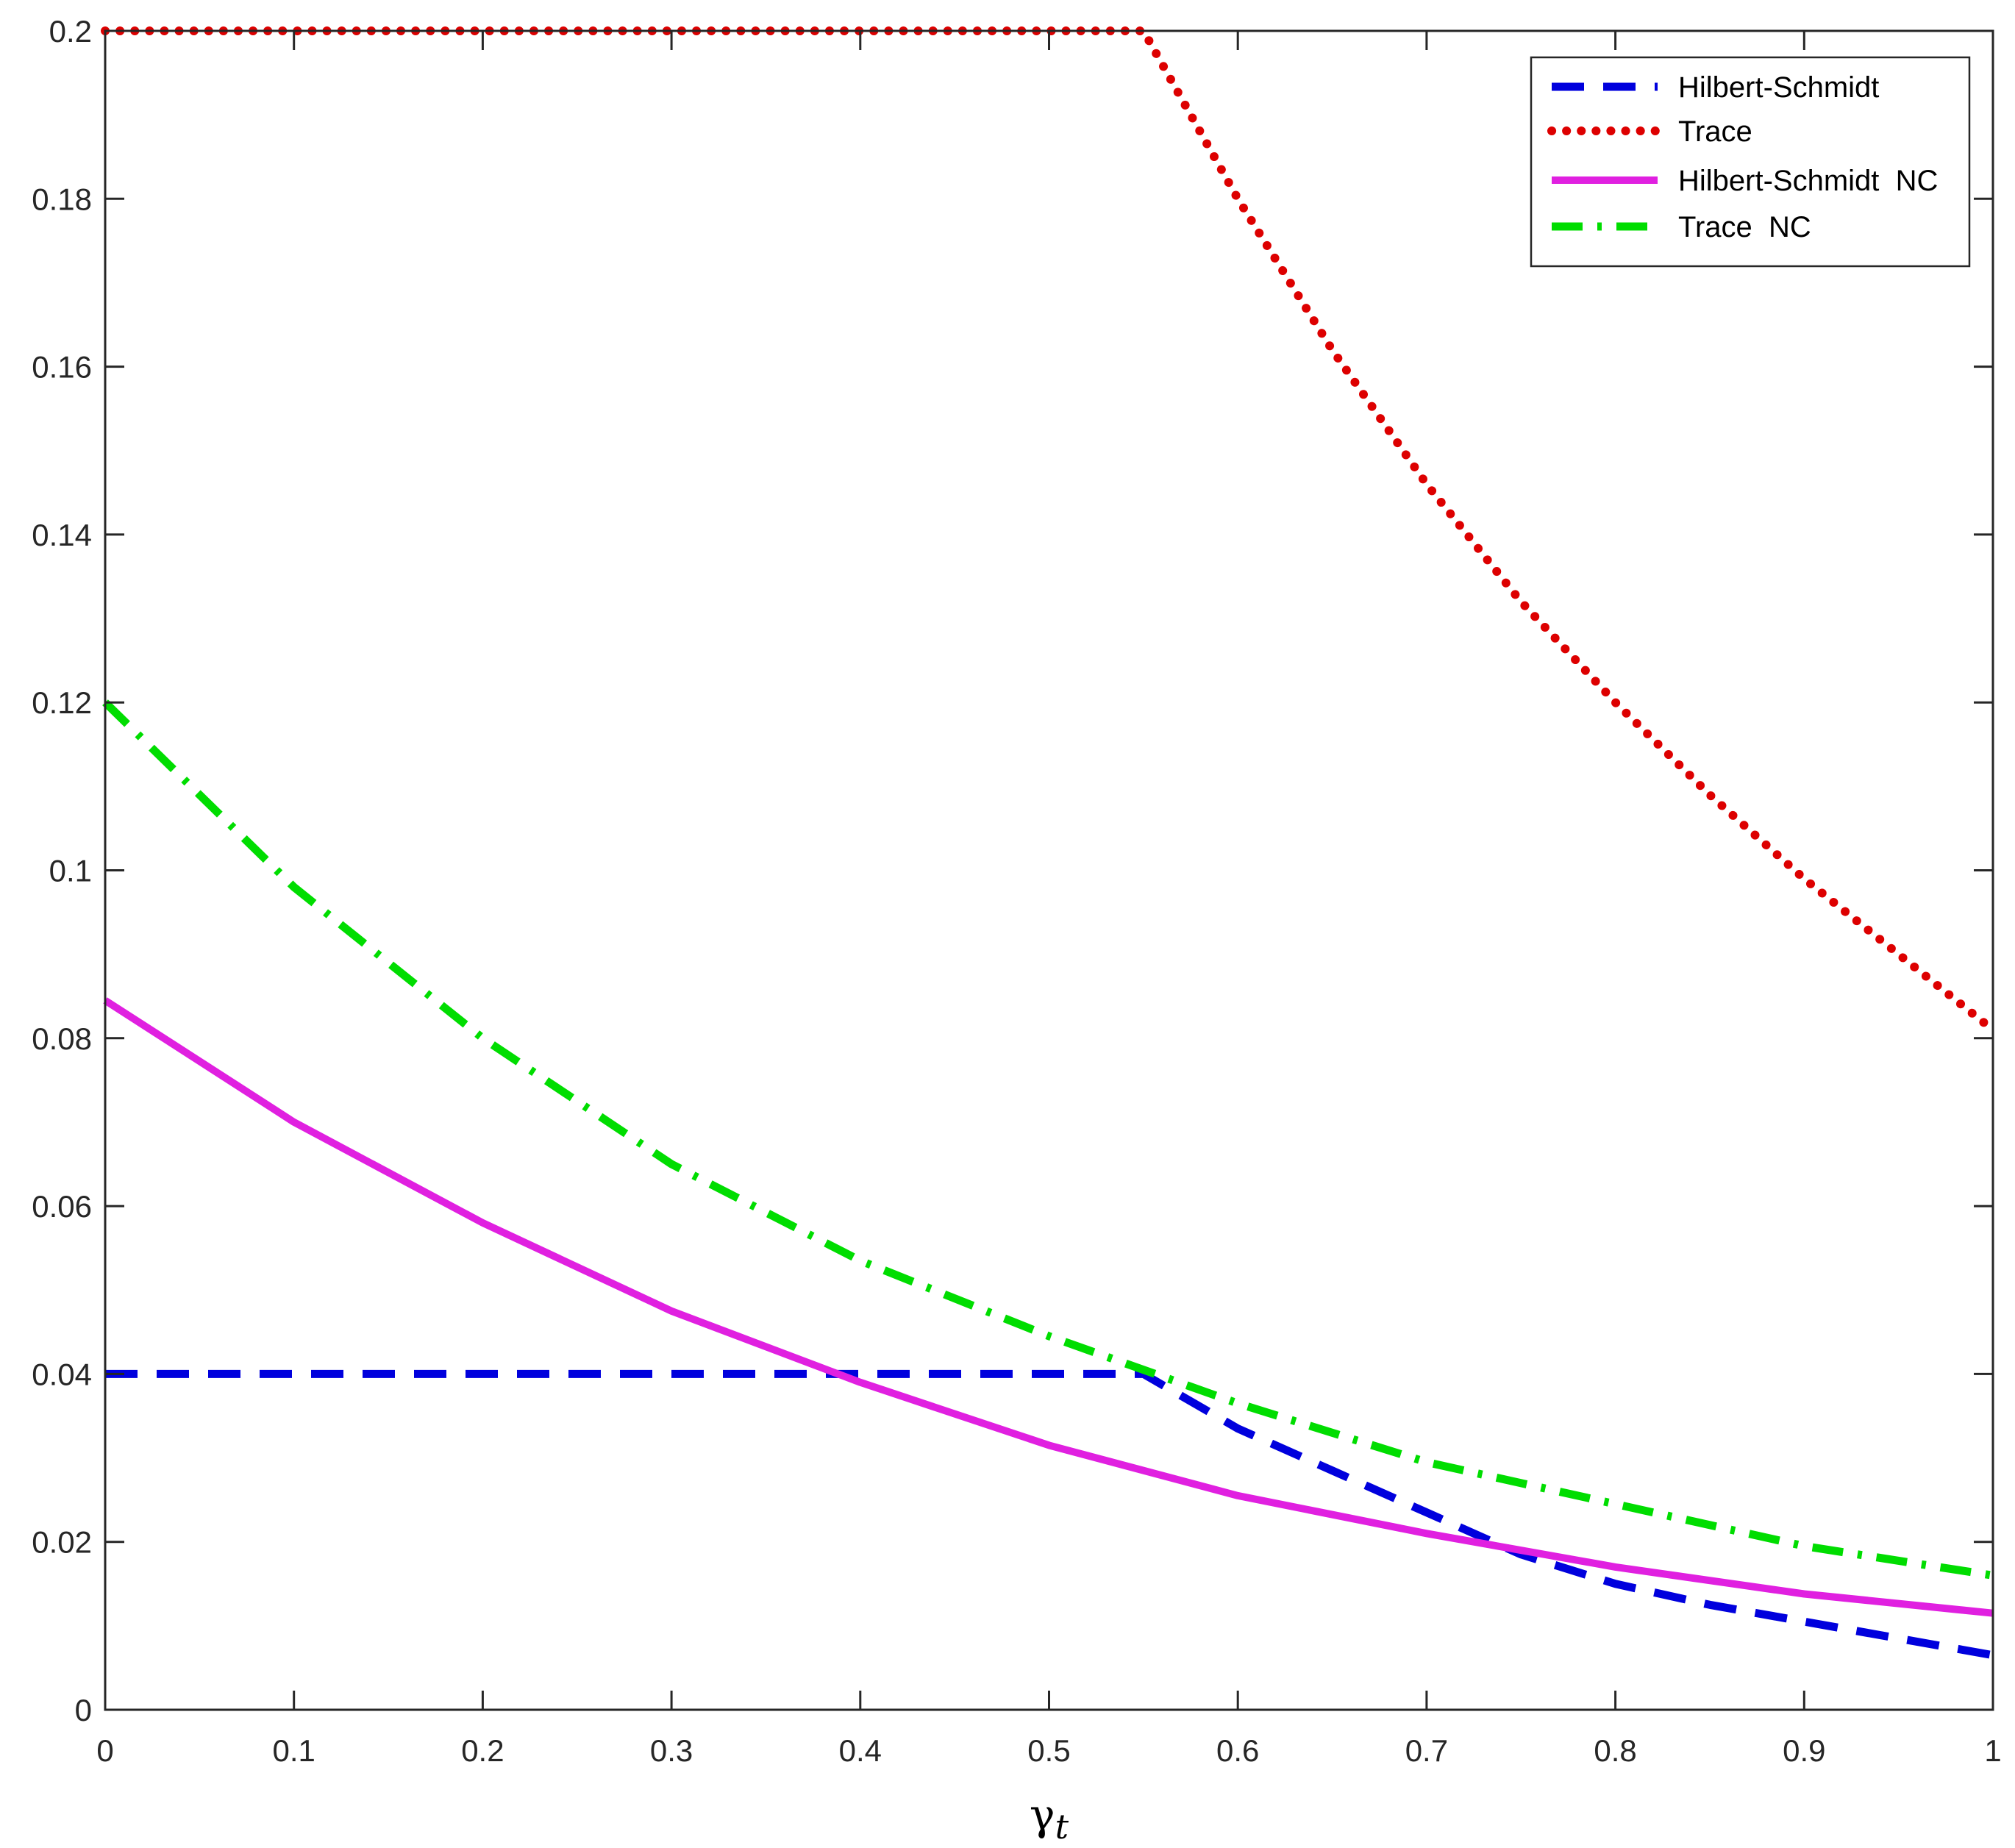 This screenshot has width=2015, height=1848. Describe the element at coordinates (1804, 1751) in the screenshot. I see `x-tick-label: 0.9` at that location.